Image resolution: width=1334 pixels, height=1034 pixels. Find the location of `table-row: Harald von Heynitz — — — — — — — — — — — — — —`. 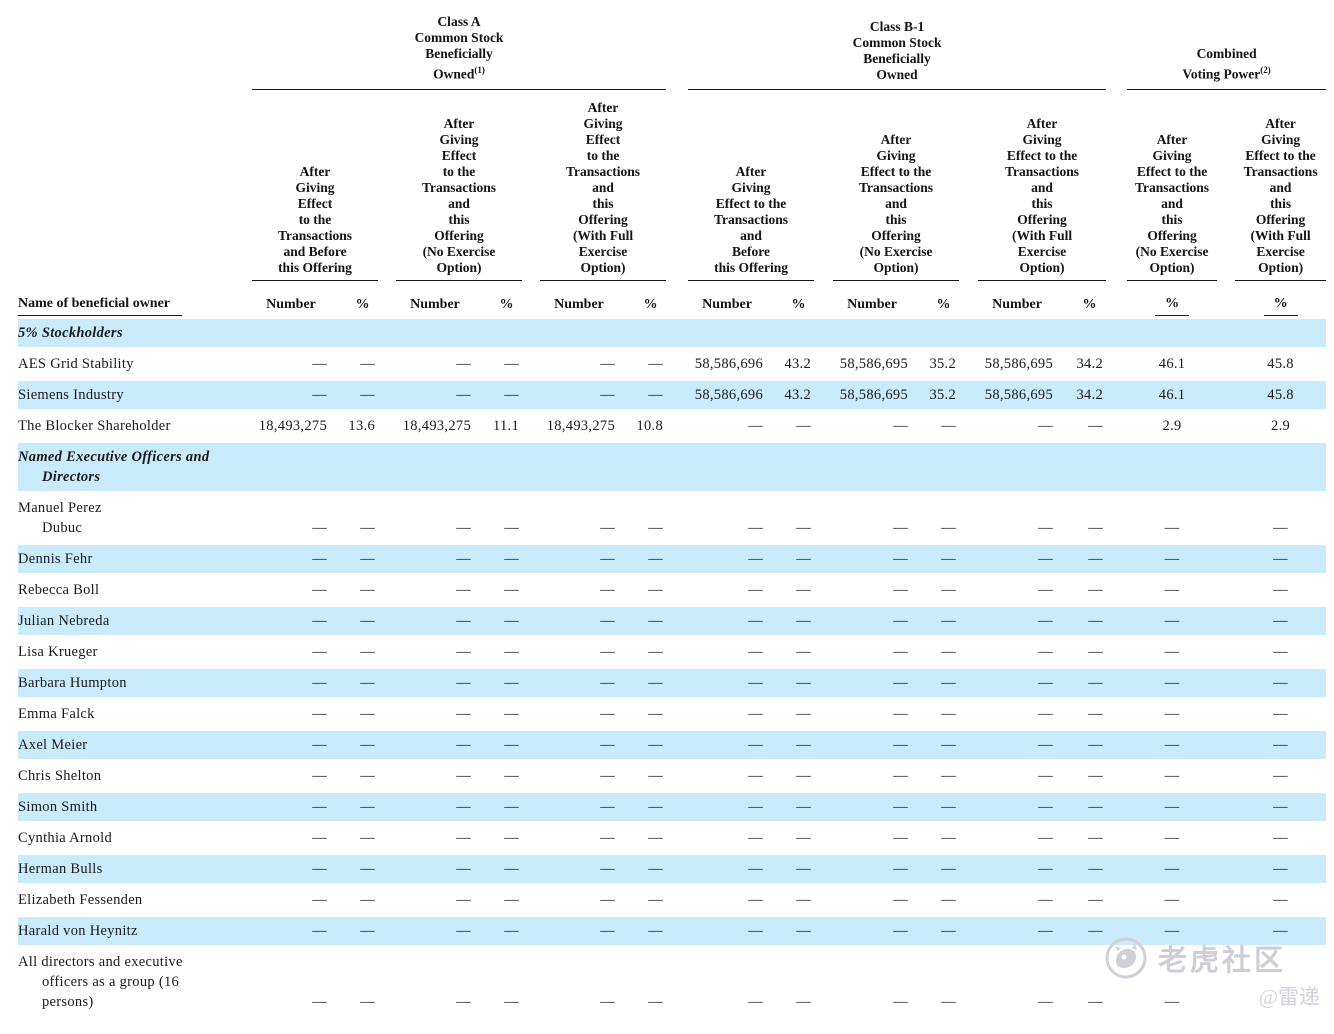

table-row: Harald von Heynitz — — — — — — — — — — — — — — is located at coordinates (672, 929).